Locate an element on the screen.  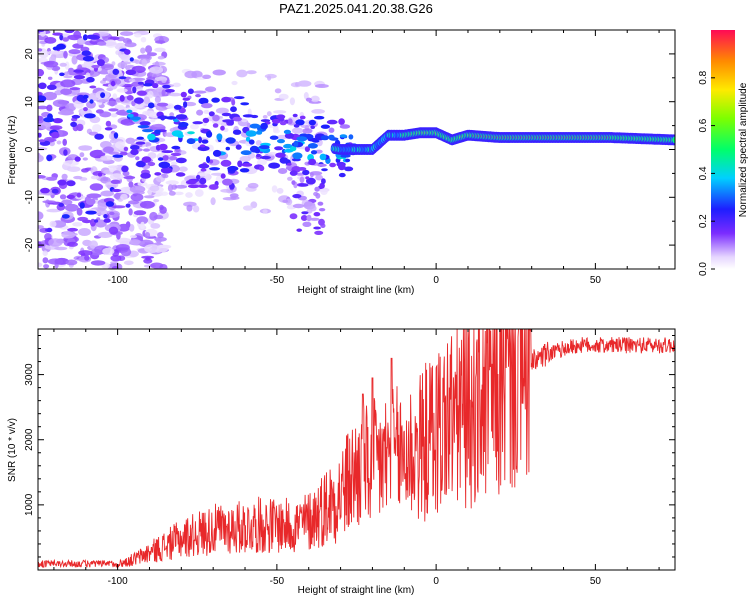
spectrogram-ytick-label: 0 is located at coordinates (29, 149).